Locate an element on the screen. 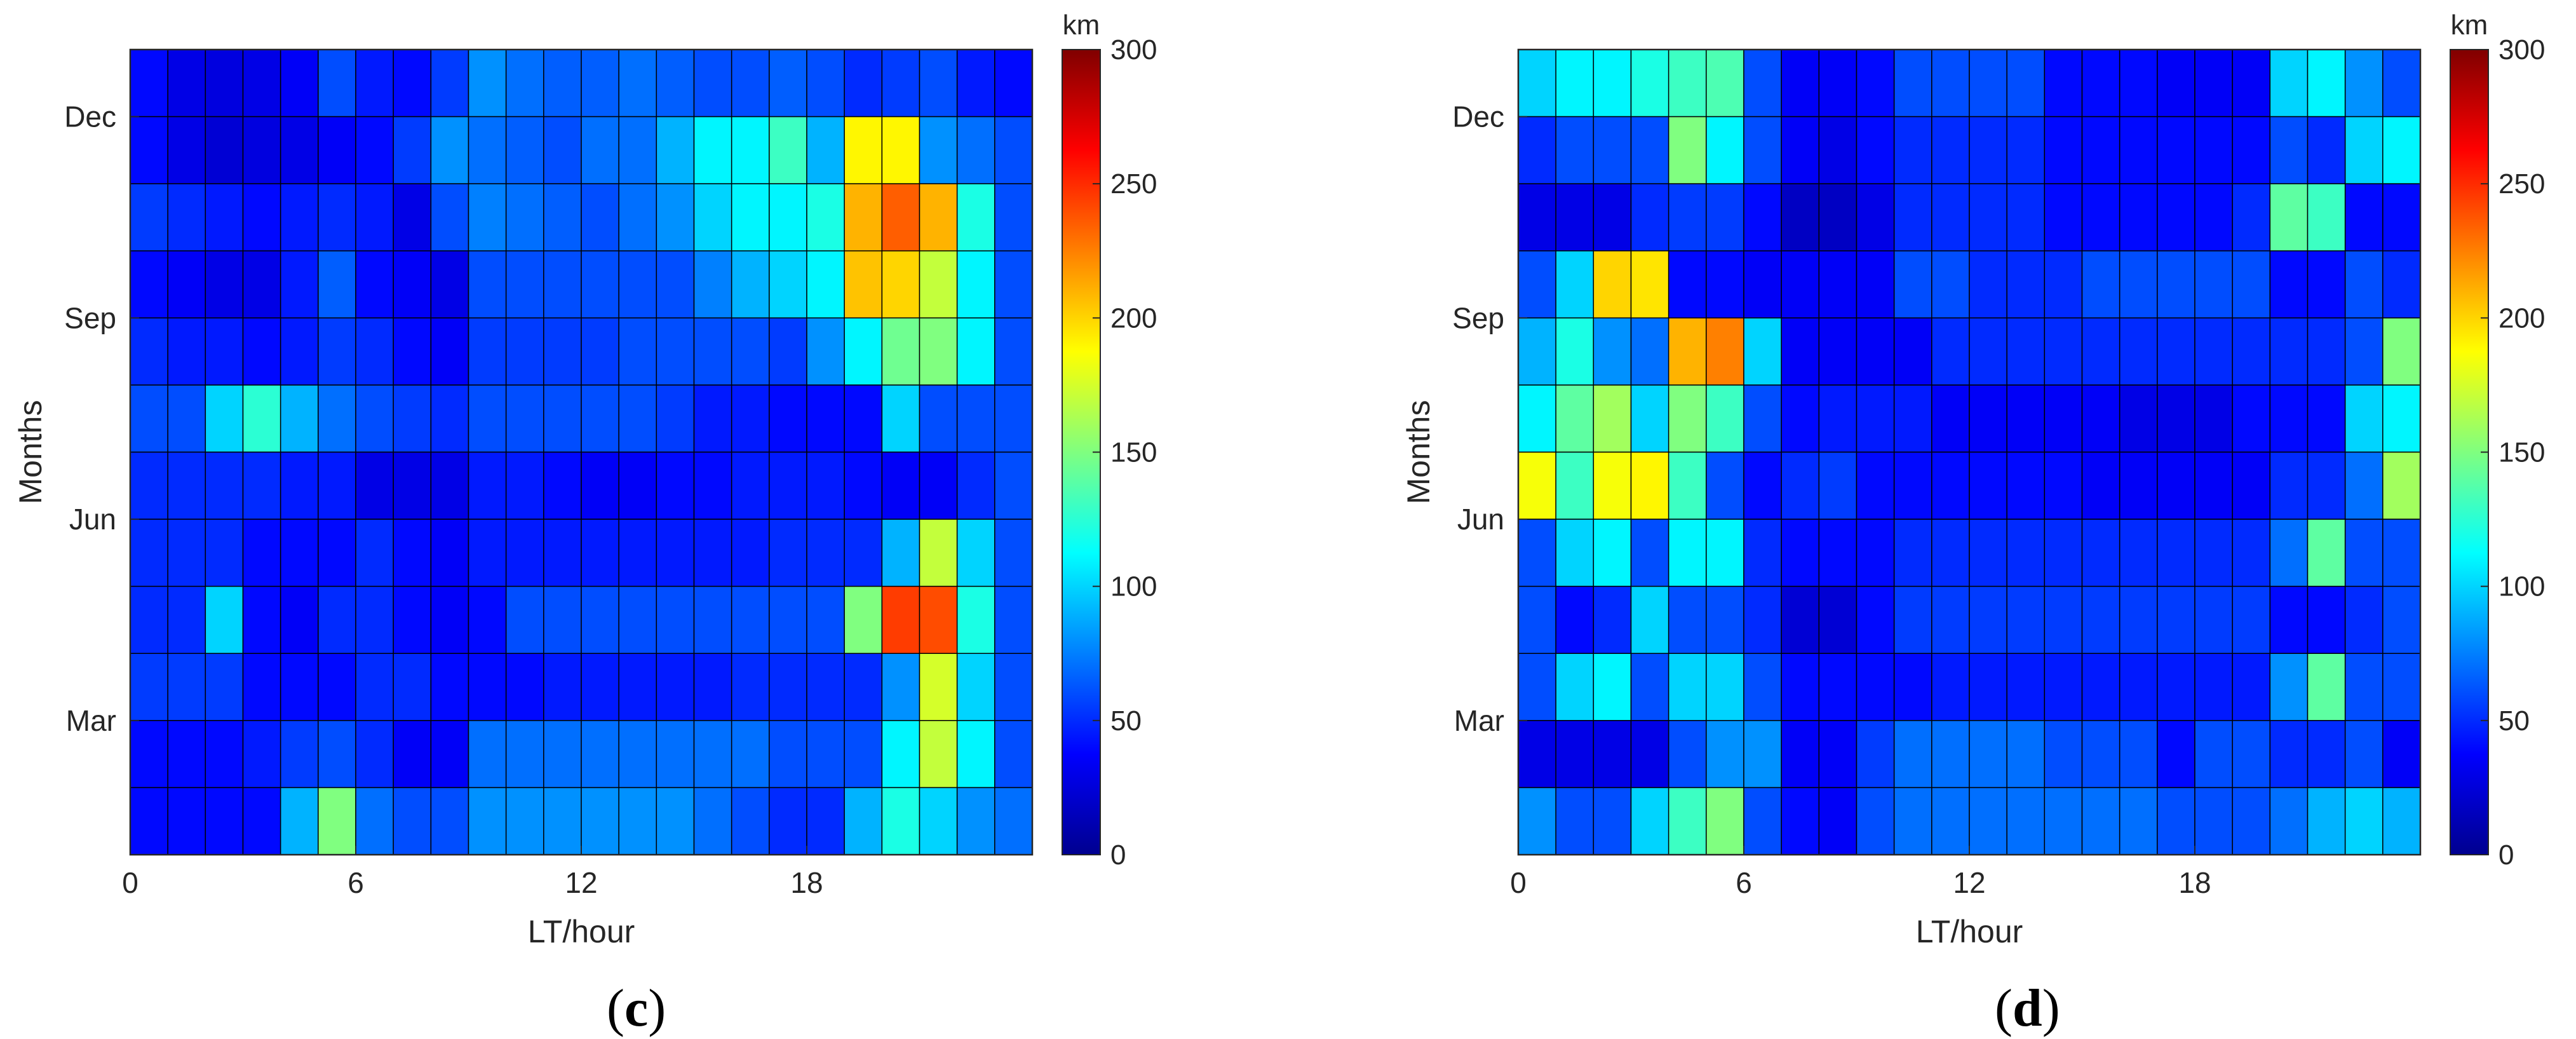 The width and height of the screenshot is (2576, 1039). y-tick-label: Jun is located at coordinates (92, 519).